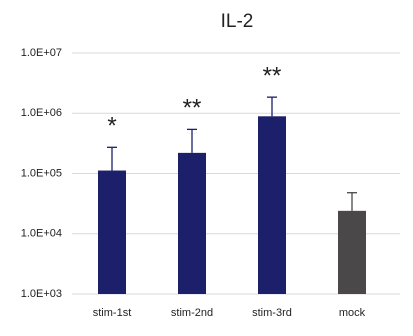 The height and width of the screenshot is (336, 413). What do you see at coordinates (41, 53) in the screenshot?
I see `y-tick-label: 1.0E+07` at bounding box center [41, 53].